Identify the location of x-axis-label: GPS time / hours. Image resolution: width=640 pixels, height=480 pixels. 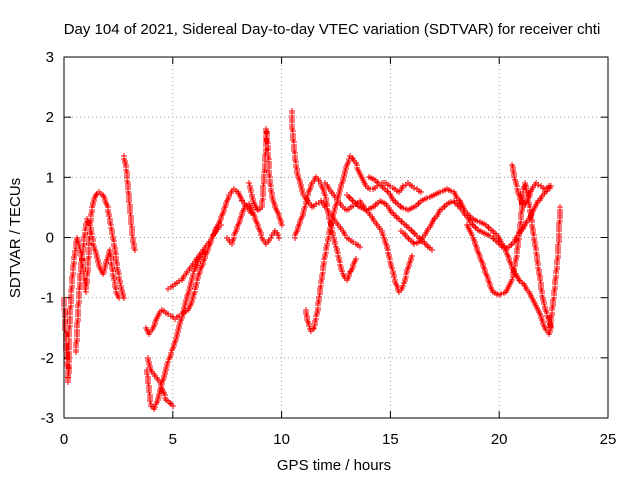
(334, 465).